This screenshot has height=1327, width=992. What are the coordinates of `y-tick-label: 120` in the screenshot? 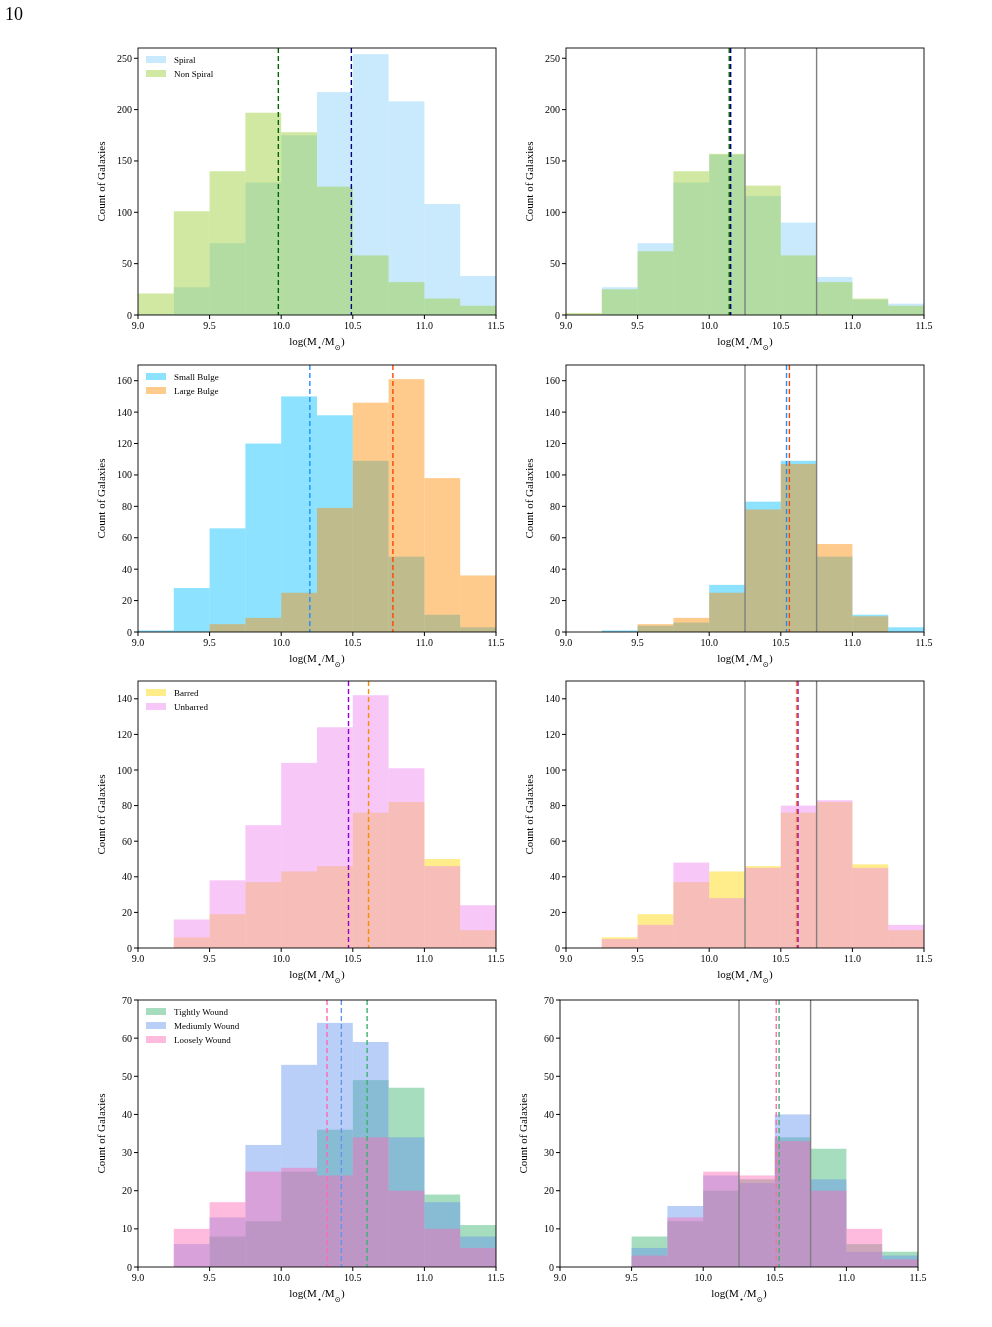 It's located at (124, 734).